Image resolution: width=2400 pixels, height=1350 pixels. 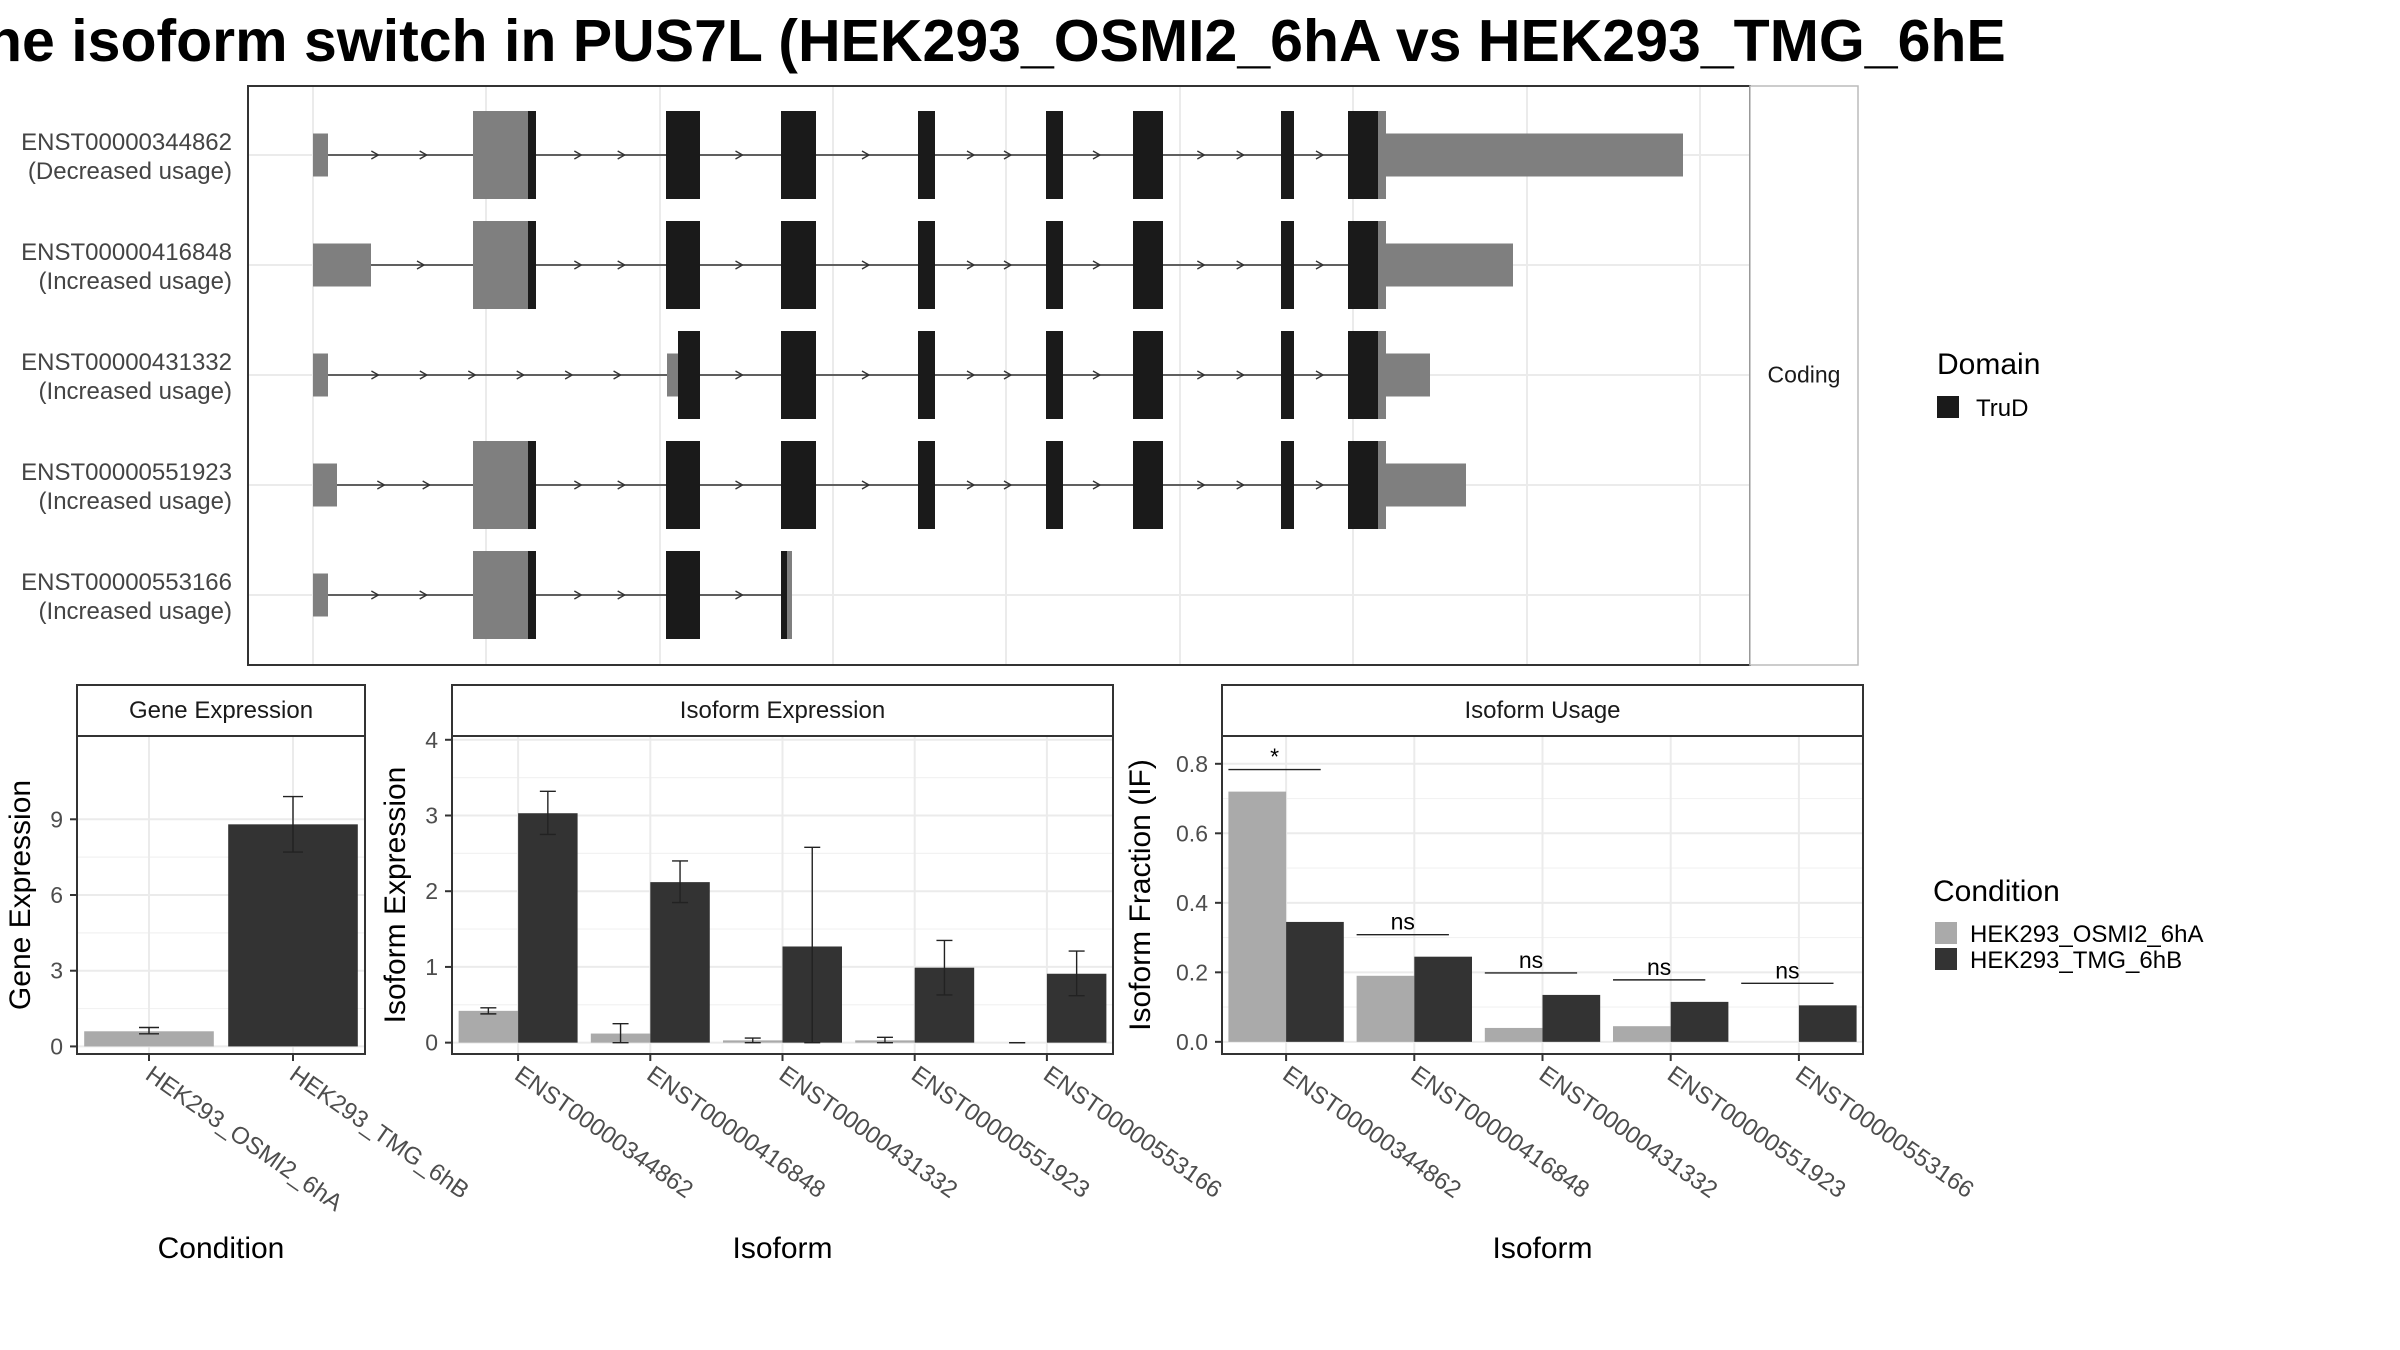 What do you see at coordinates (782, 710) in the screenshot?
I see `facet-strip-label: Isoform Expression` at bounding box center [782, 710].